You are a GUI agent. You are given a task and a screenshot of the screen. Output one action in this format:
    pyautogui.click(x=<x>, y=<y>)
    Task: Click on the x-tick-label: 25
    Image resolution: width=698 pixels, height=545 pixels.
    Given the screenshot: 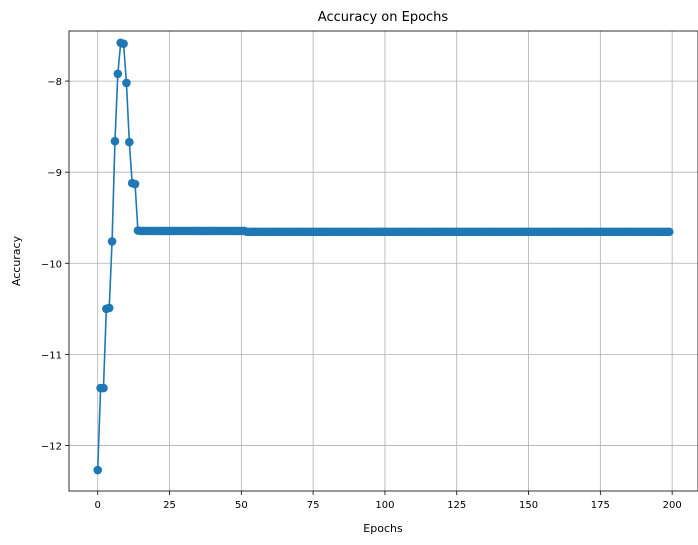 What is the action you would take?
    pyautogui.click(x=169, y=505)
    